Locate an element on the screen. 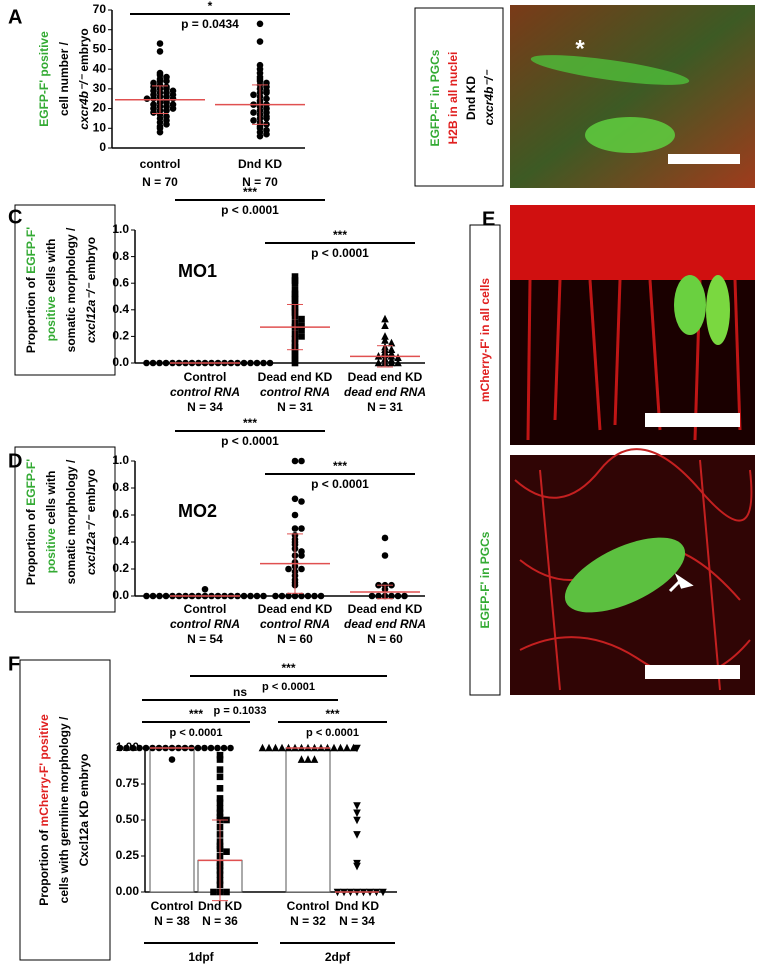 Image resolution: width=762 pixels, height=975 pixels. label-part: somatic morphology / is located at coordinates (71, 289).